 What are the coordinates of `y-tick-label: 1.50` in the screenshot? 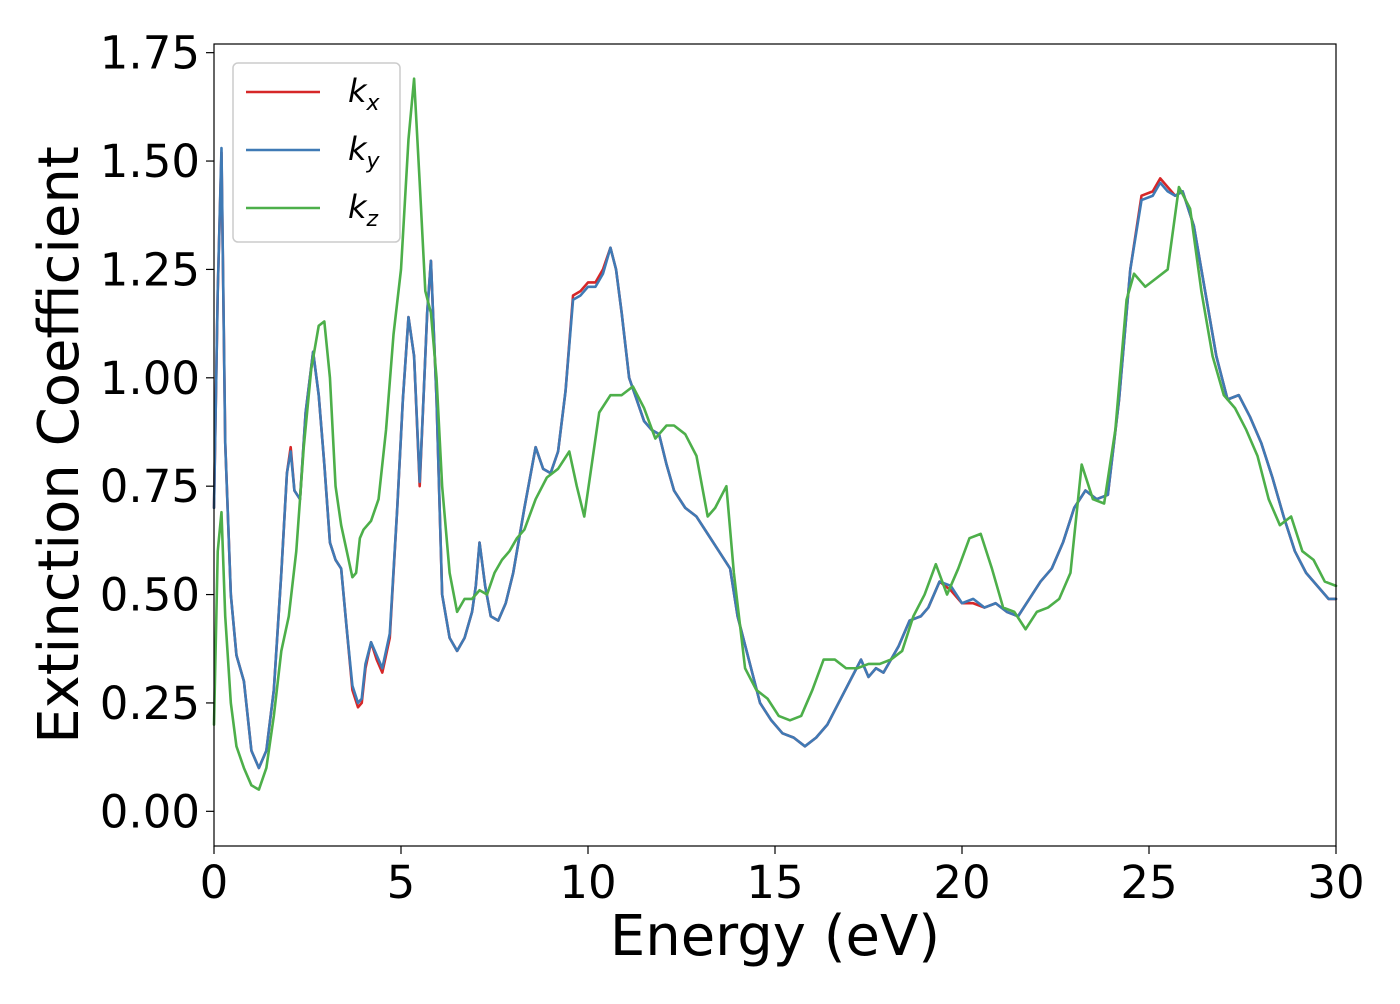 It's located at (150, 161).